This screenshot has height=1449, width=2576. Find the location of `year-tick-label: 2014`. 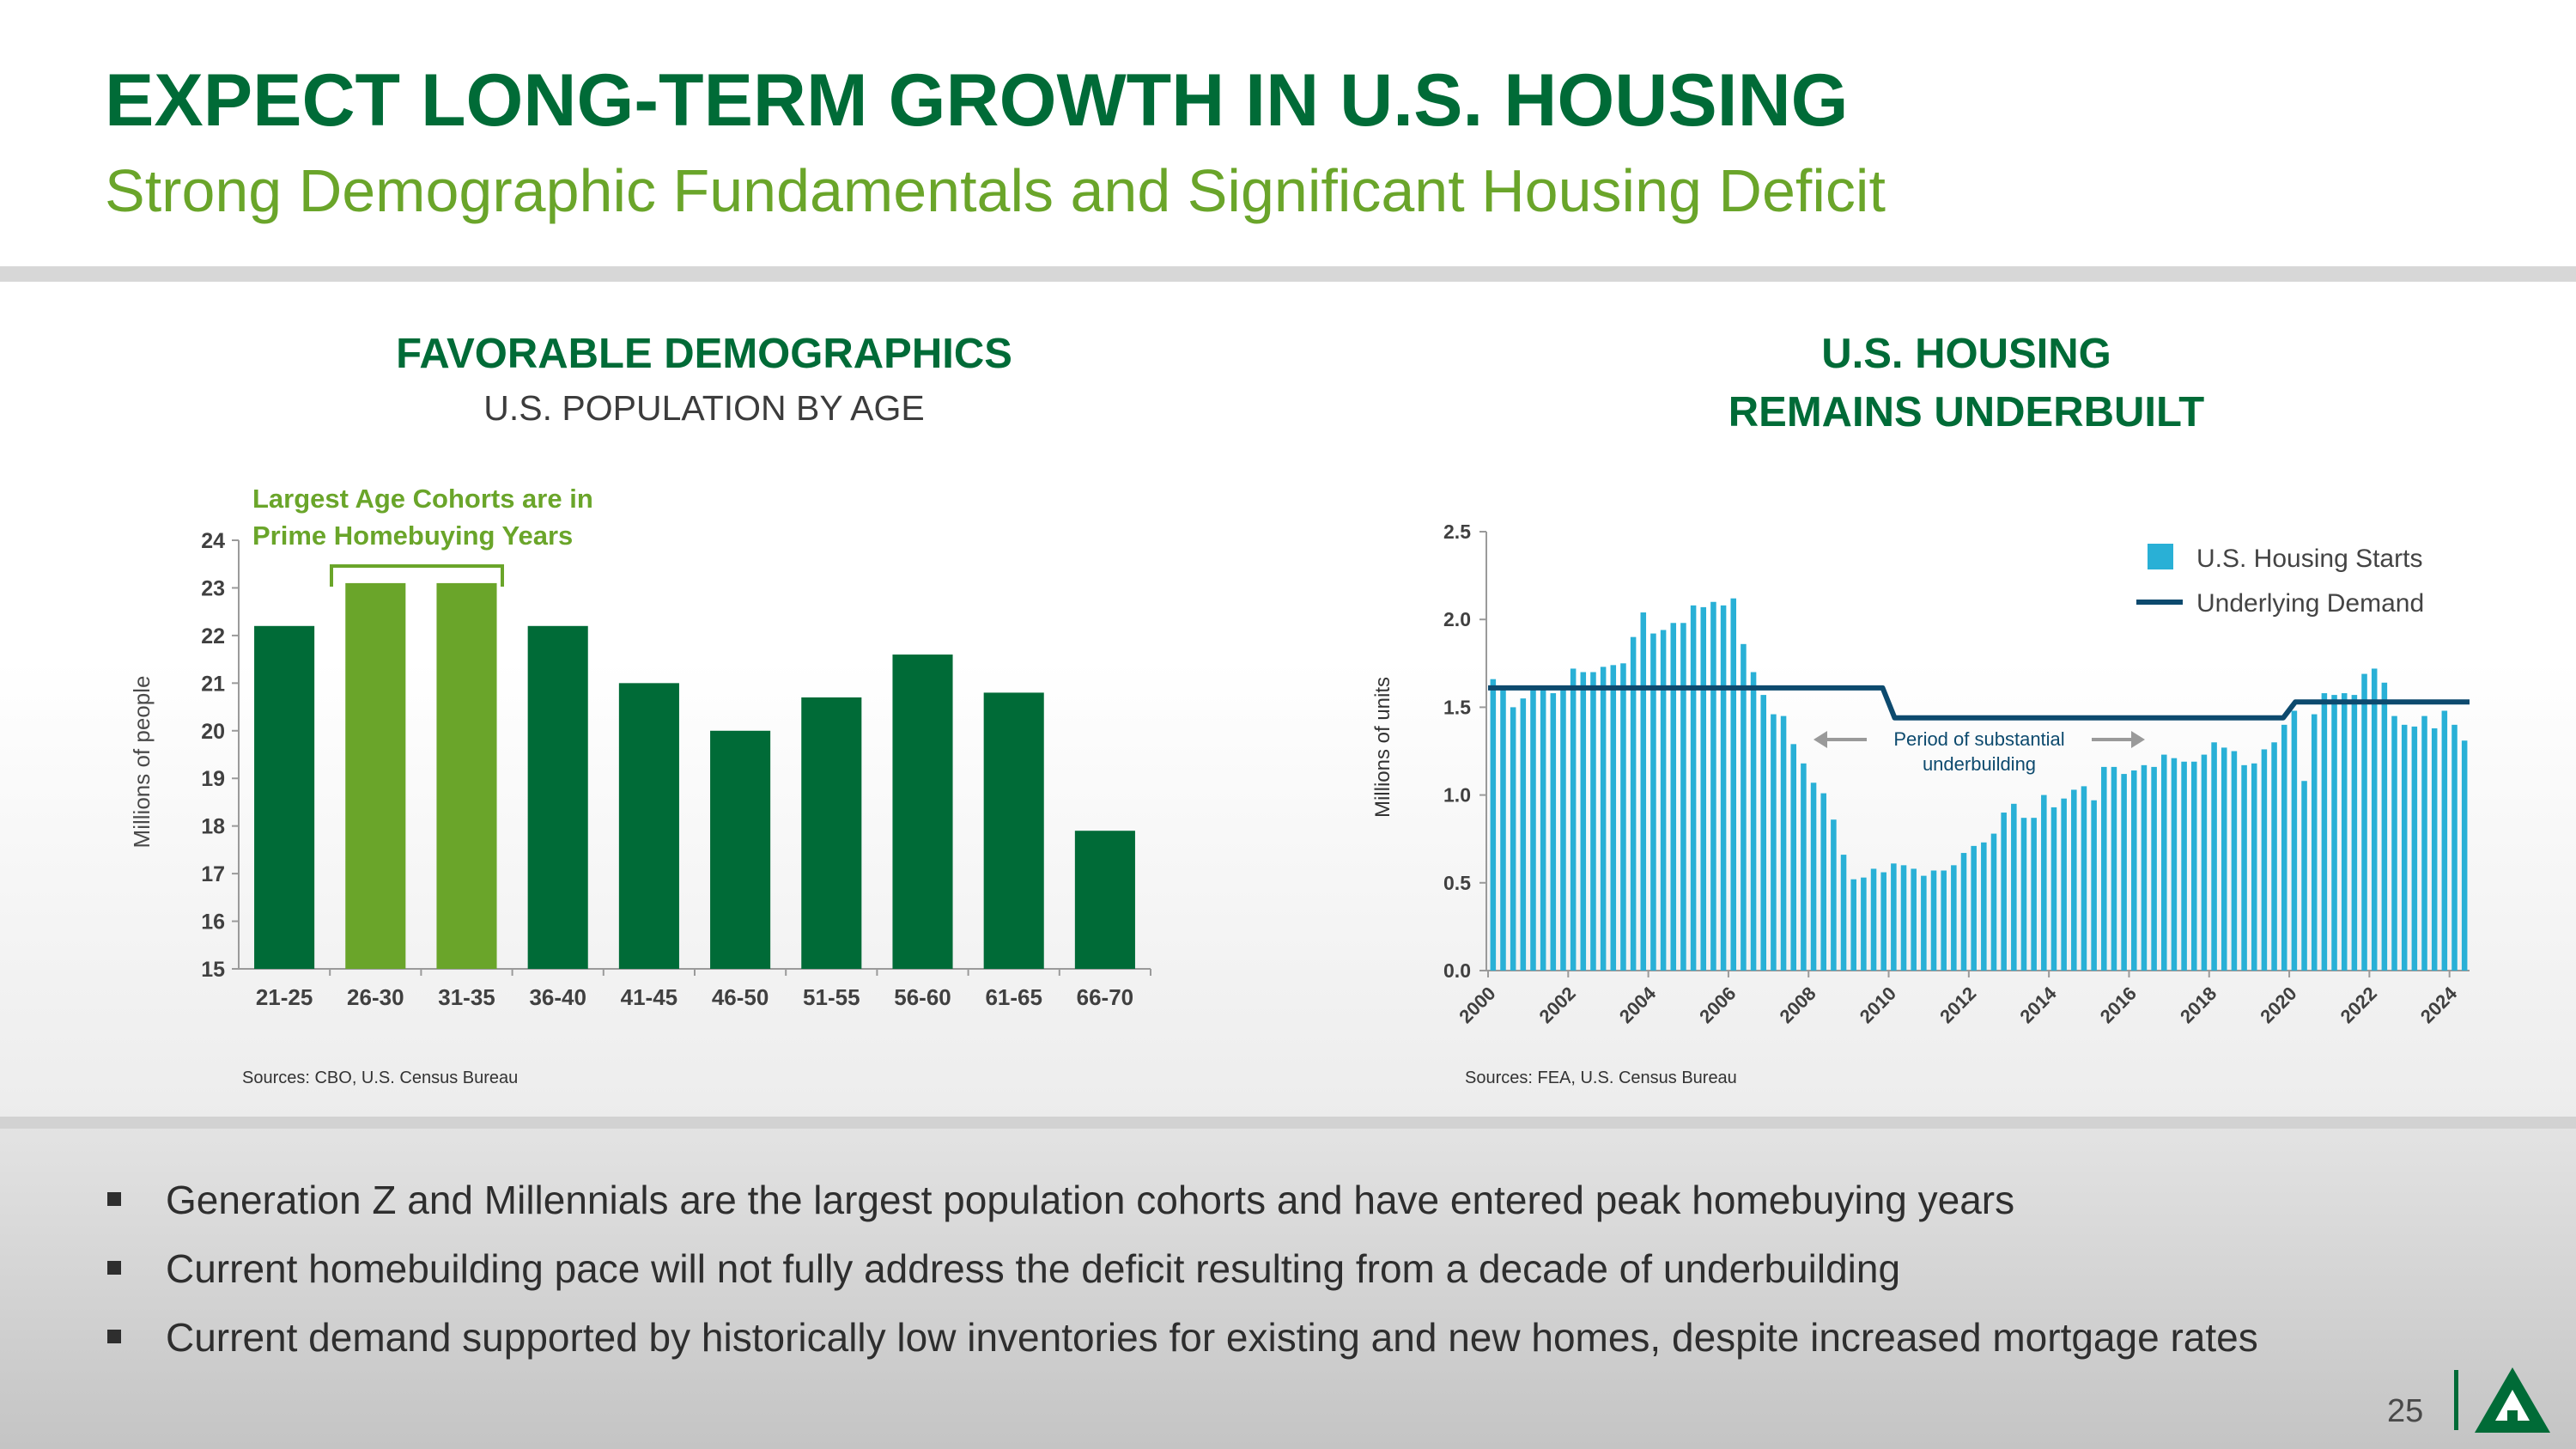

year-tick-label: 2014 is located at coordinates (2038, 1004).